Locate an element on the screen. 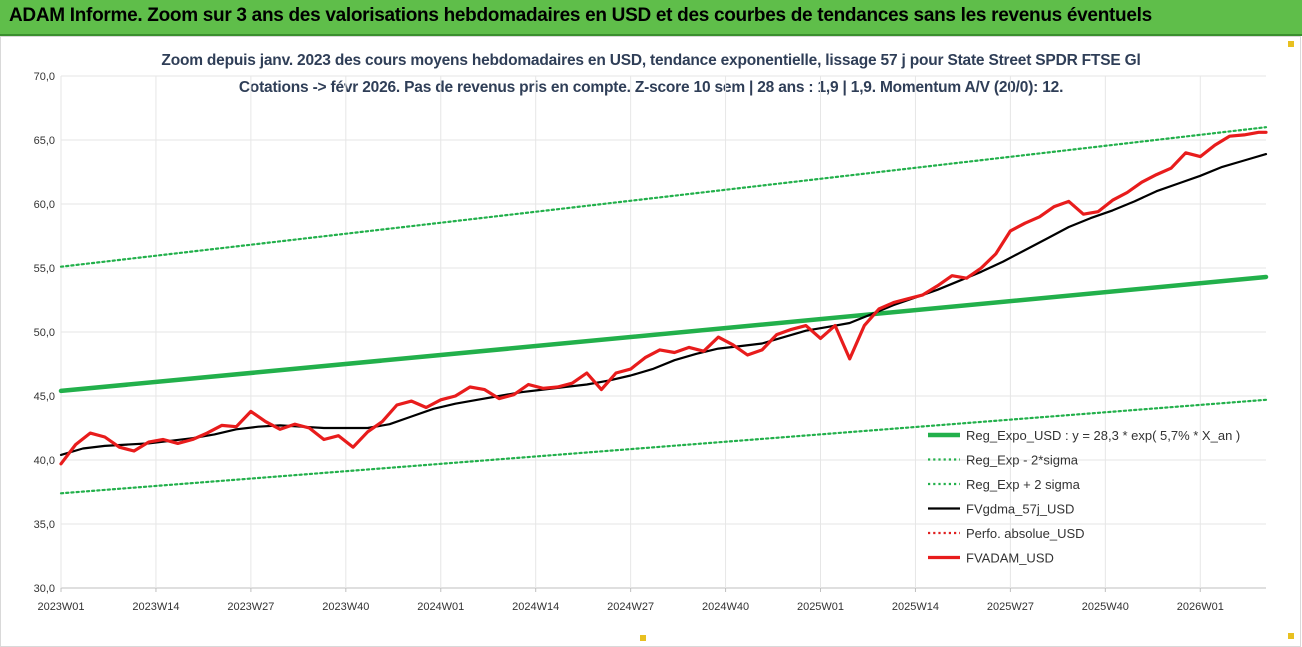  x-tick-label: 2023W27 is located at coordinates (250, 607).